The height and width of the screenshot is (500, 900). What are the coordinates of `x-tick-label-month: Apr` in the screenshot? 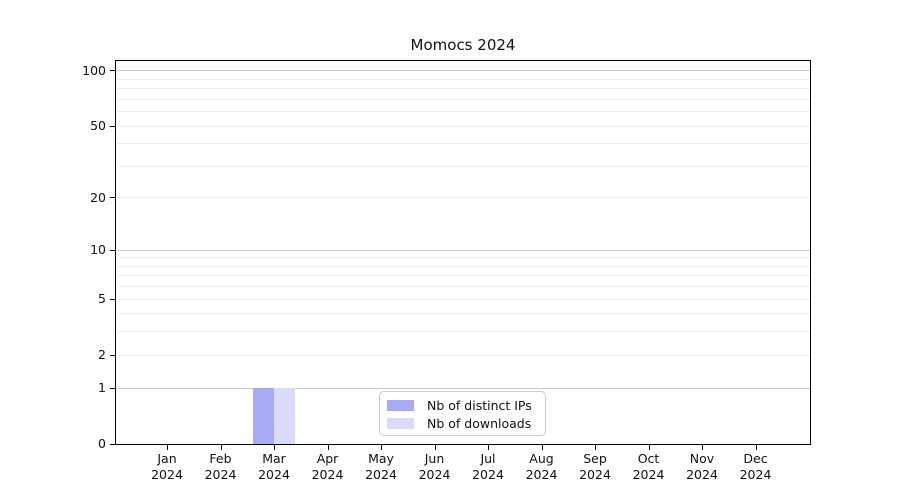 It's located at (327, 458).